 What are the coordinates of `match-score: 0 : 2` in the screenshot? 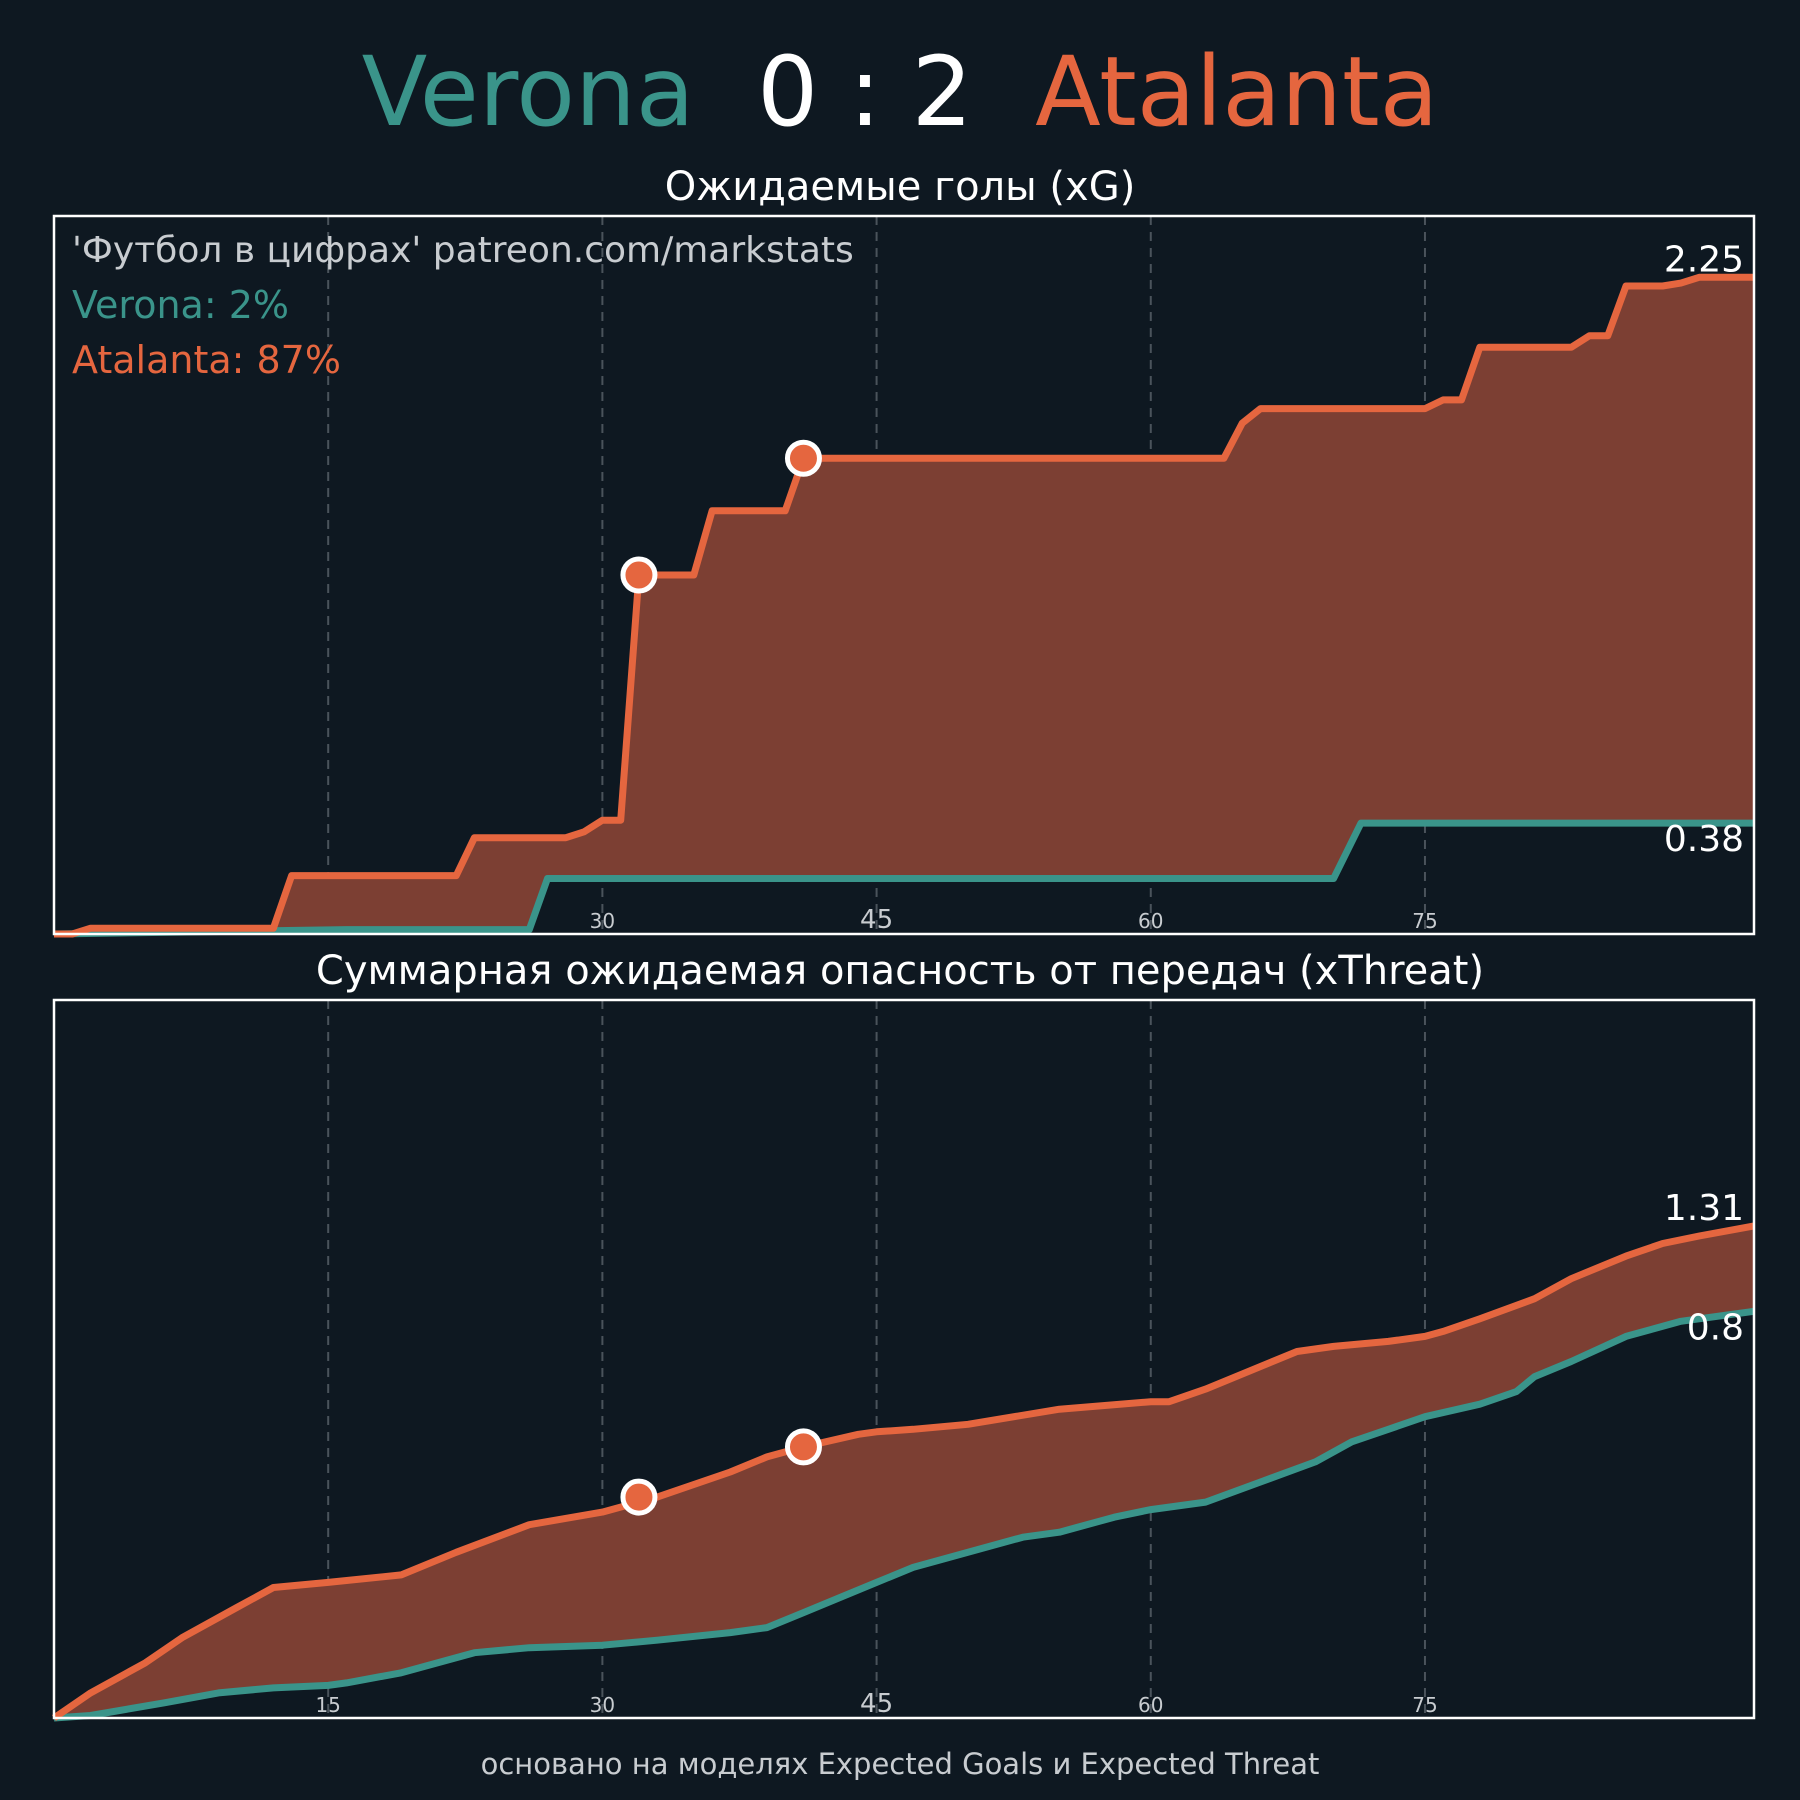 It's located at (865, 92).